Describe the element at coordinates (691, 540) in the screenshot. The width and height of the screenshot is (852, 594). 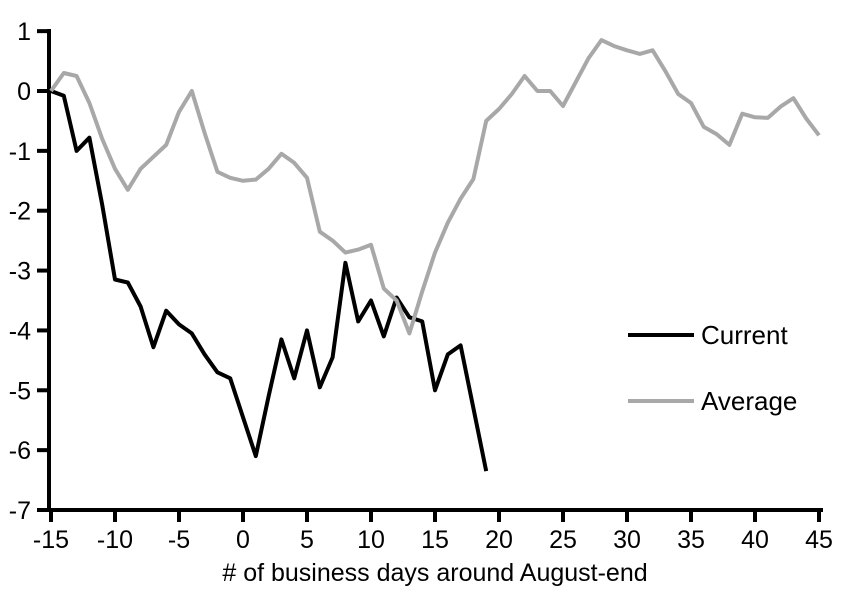
I see `x-tick-label: 35` at that location.